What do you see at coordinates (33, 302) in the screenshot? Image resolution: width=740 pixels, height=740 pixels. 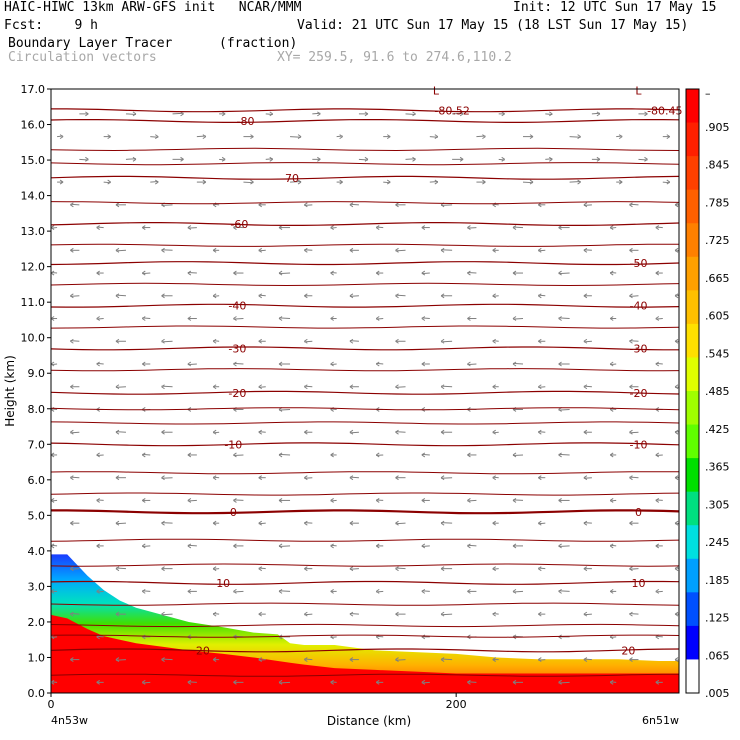 I see `y-tick-label: 11.0` at bounding box center [33, 302].